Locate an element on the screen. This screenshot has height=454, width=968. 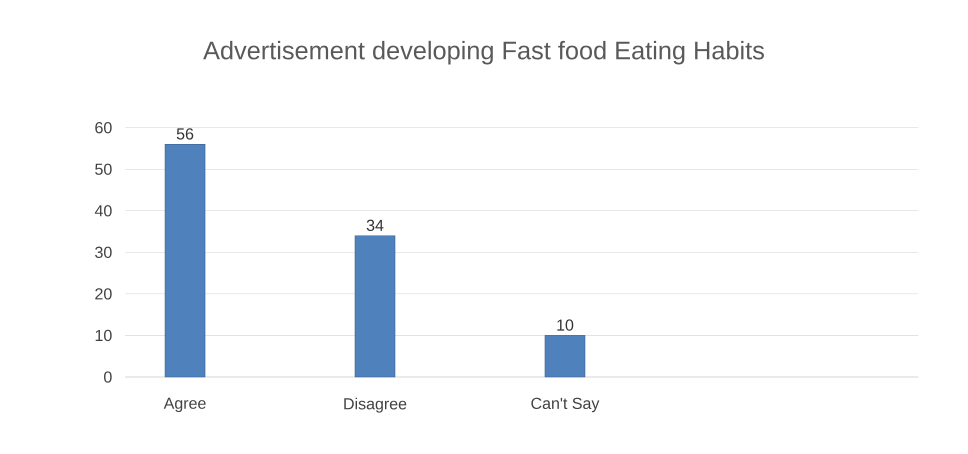
y-tick-label: 20 is located at coordinates (103, 294).